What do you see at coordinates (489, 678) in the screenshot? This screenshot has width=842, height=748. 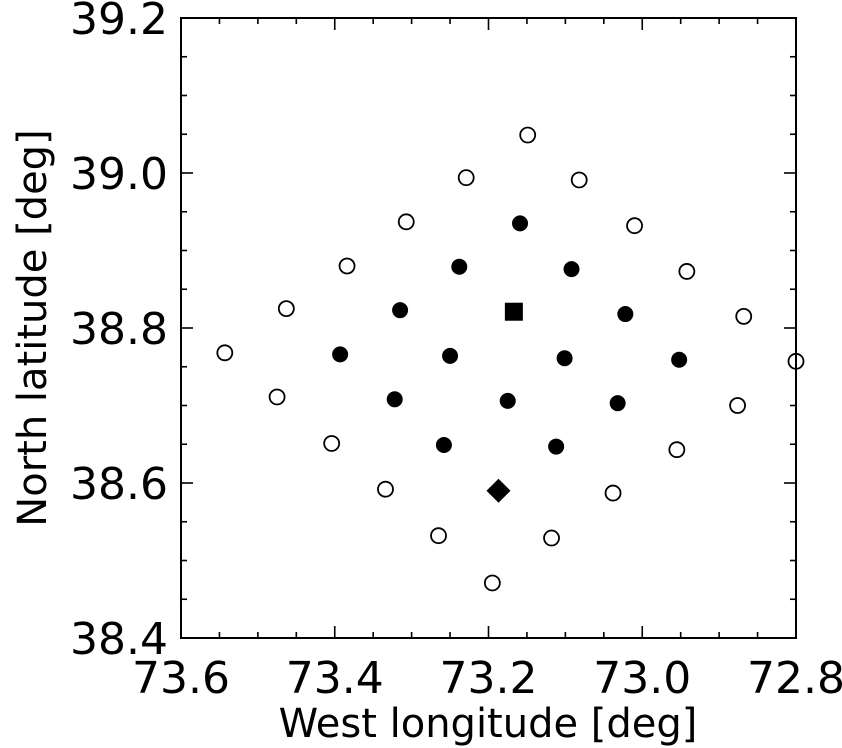 I see `x-tick-label: 73.2` at bounding box center [489, 678].